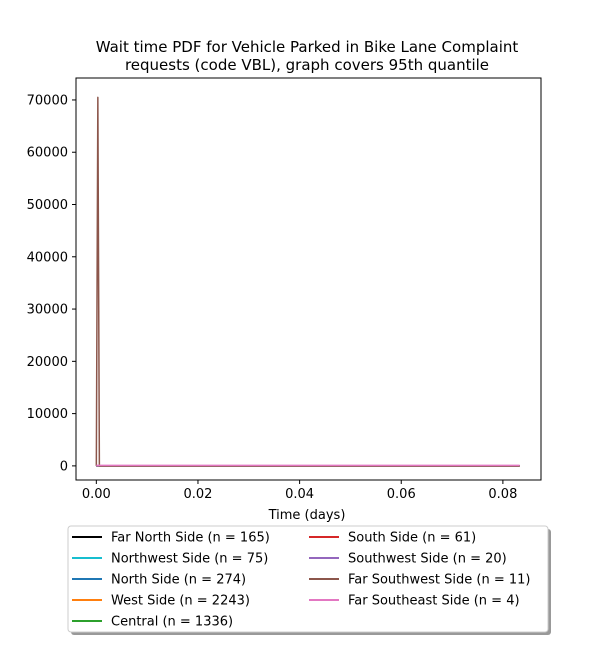  Describe the element at coordinates (434, 601) in the screenshot. I see `legend-label: Far Southeast Side (n = 4)` at that location.